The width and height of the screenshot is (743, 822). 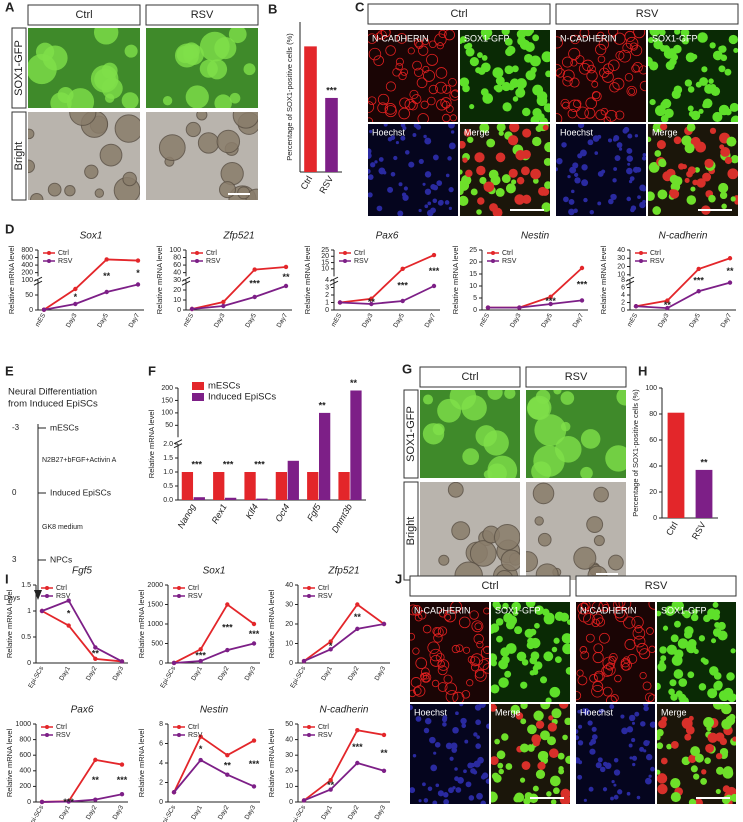 What do you see at coordinates (475, 298) in the screenshot?
I see `y-tick-label: 5` at bounding box center [475, 298].